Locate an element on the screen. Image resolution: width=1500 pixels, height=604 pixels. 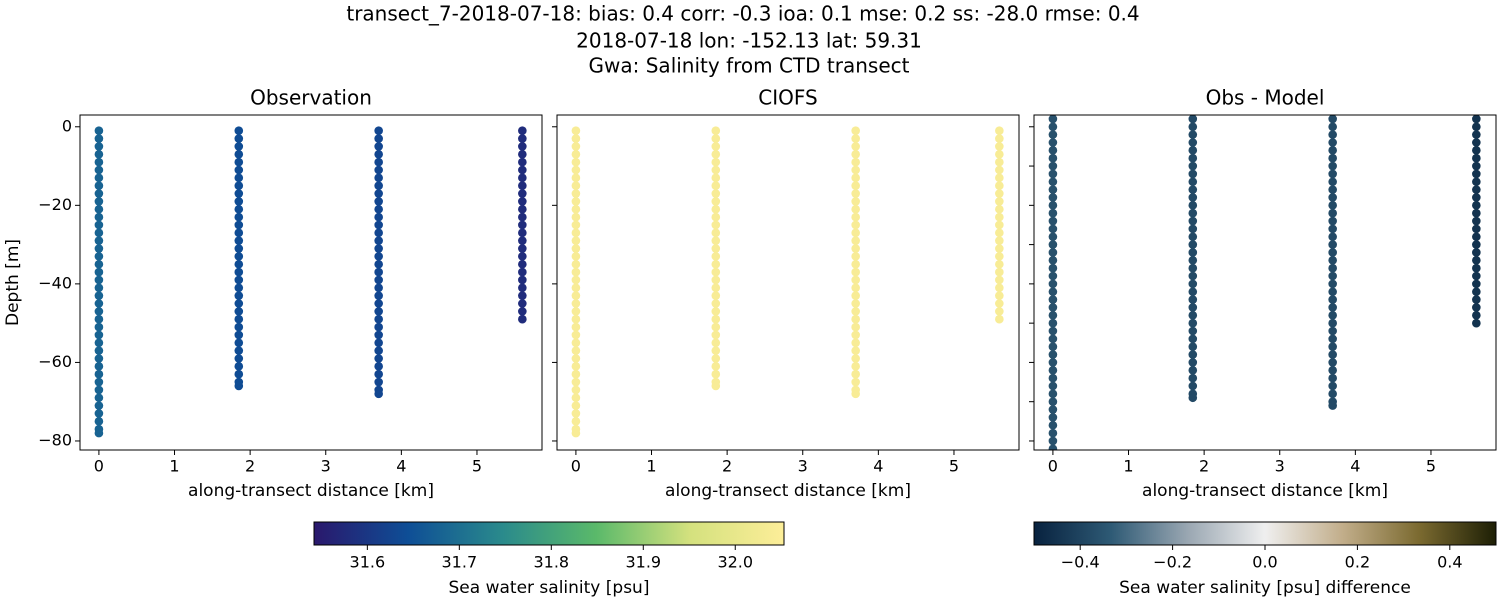
plot-area is located at coordinates (787, 282).